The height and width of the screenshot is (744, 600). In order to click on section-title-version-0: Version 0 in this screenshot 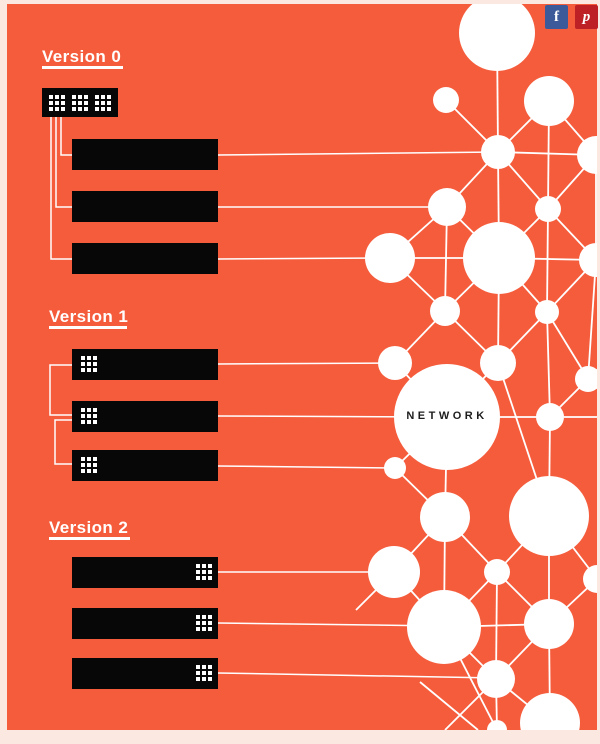, I will do `click(82, 56)`.